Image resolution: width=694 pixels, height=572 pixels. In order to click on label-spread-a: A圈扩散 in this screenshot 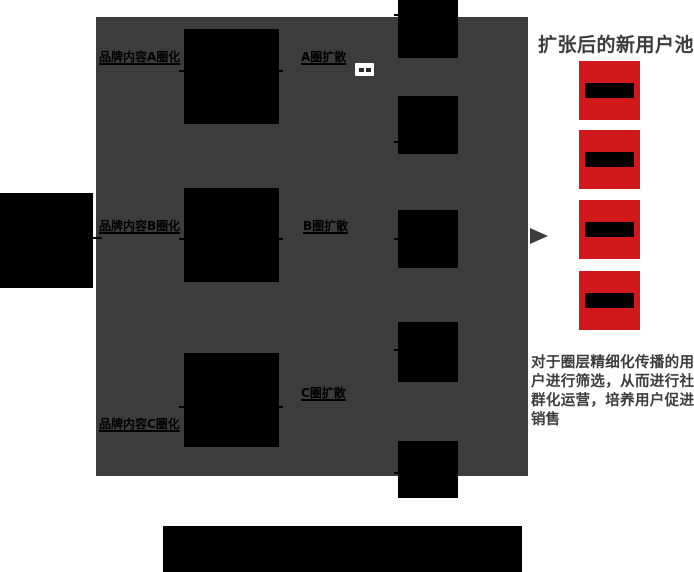, I will do `click(324, 57)`.